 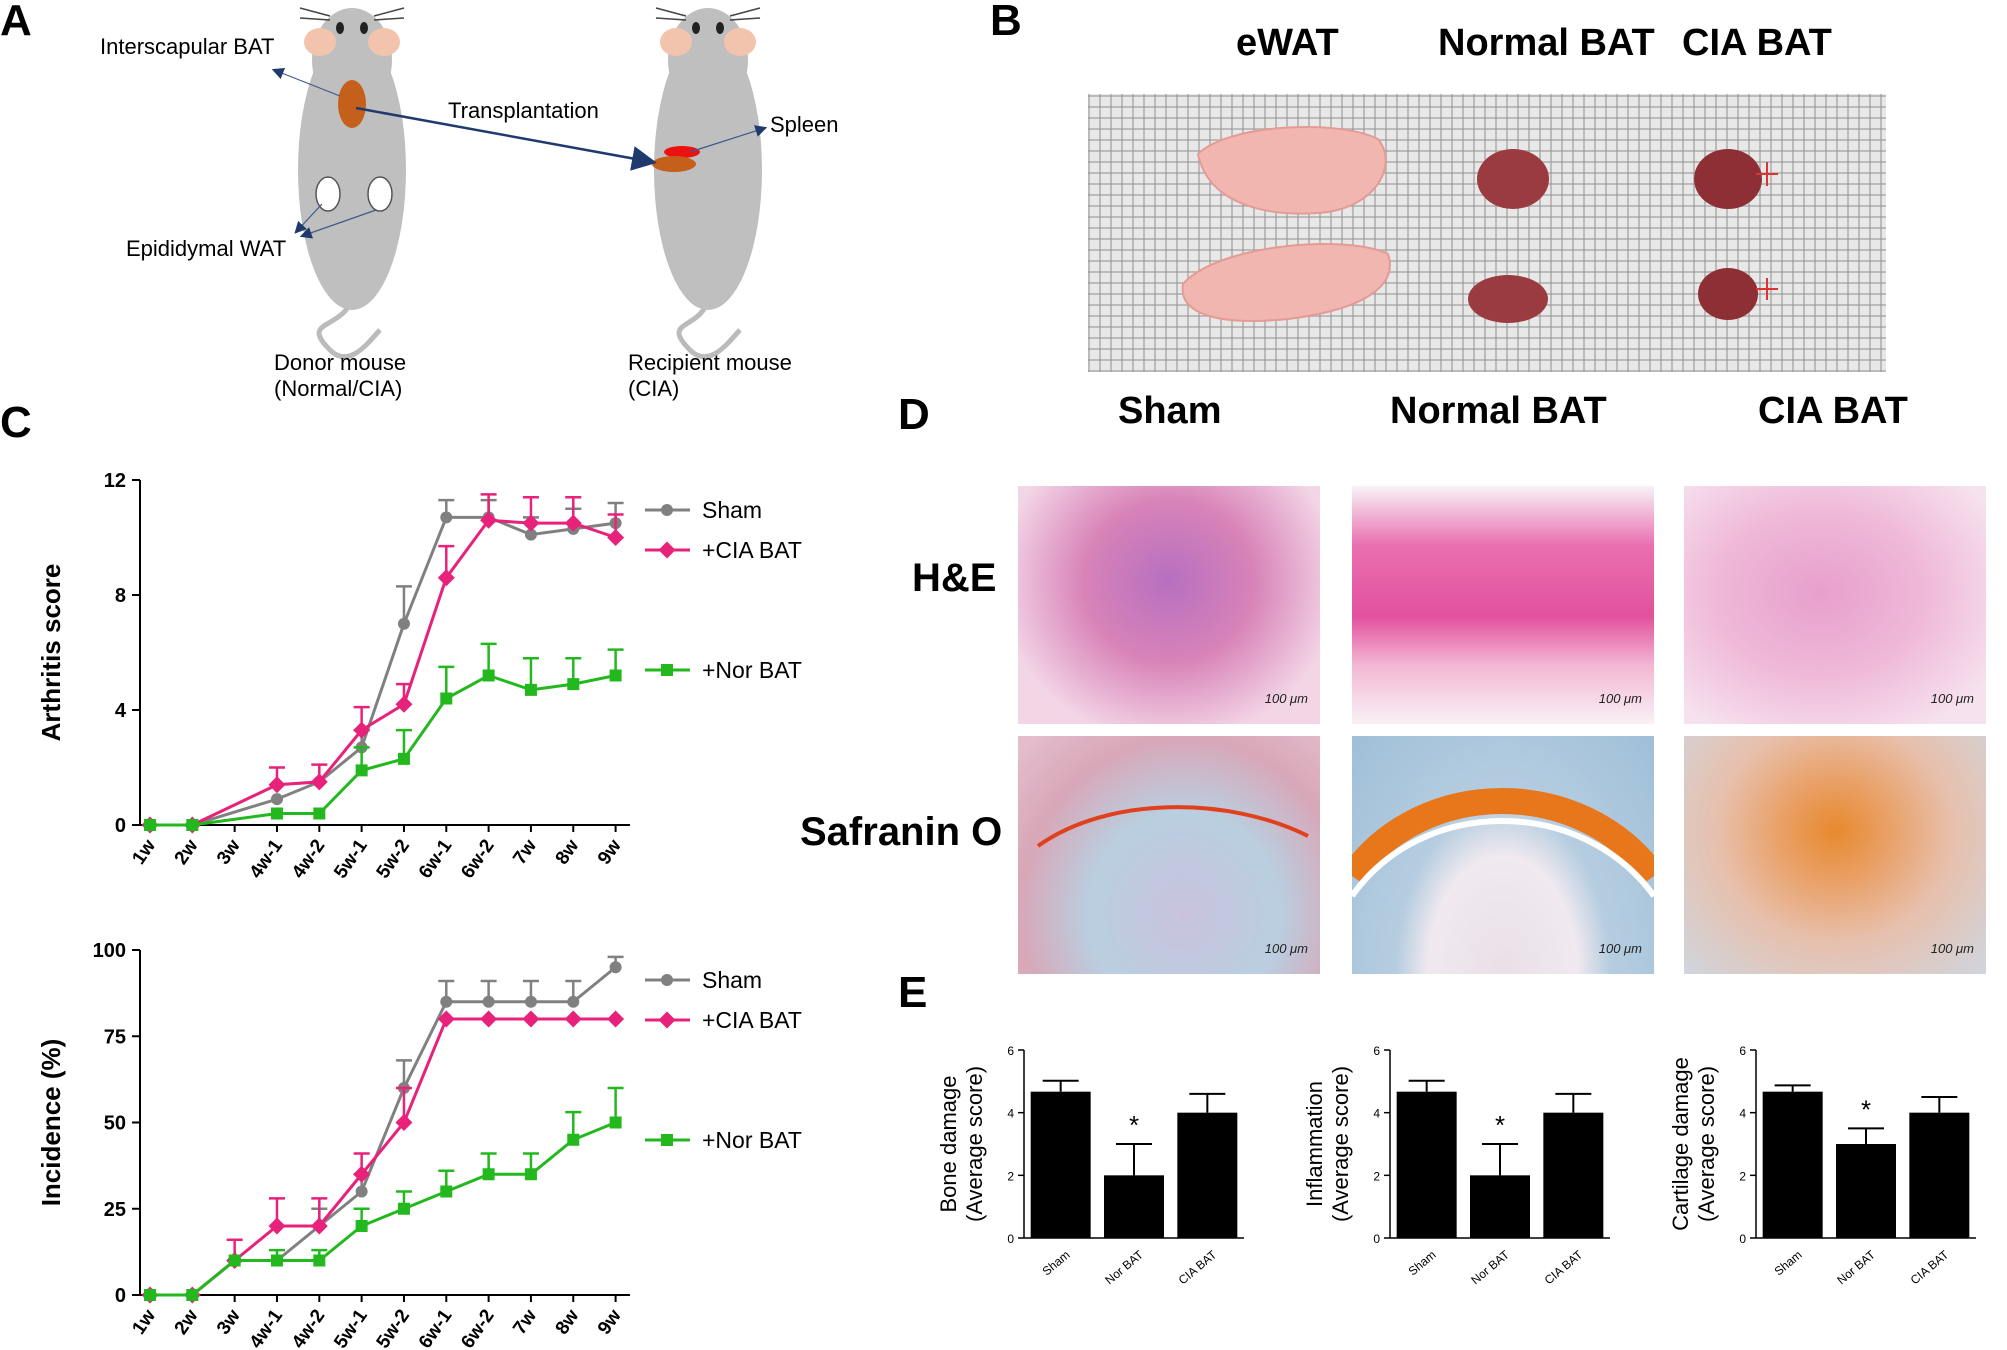 I want to click on legend-label: Sham, so click(x=732, y=980).